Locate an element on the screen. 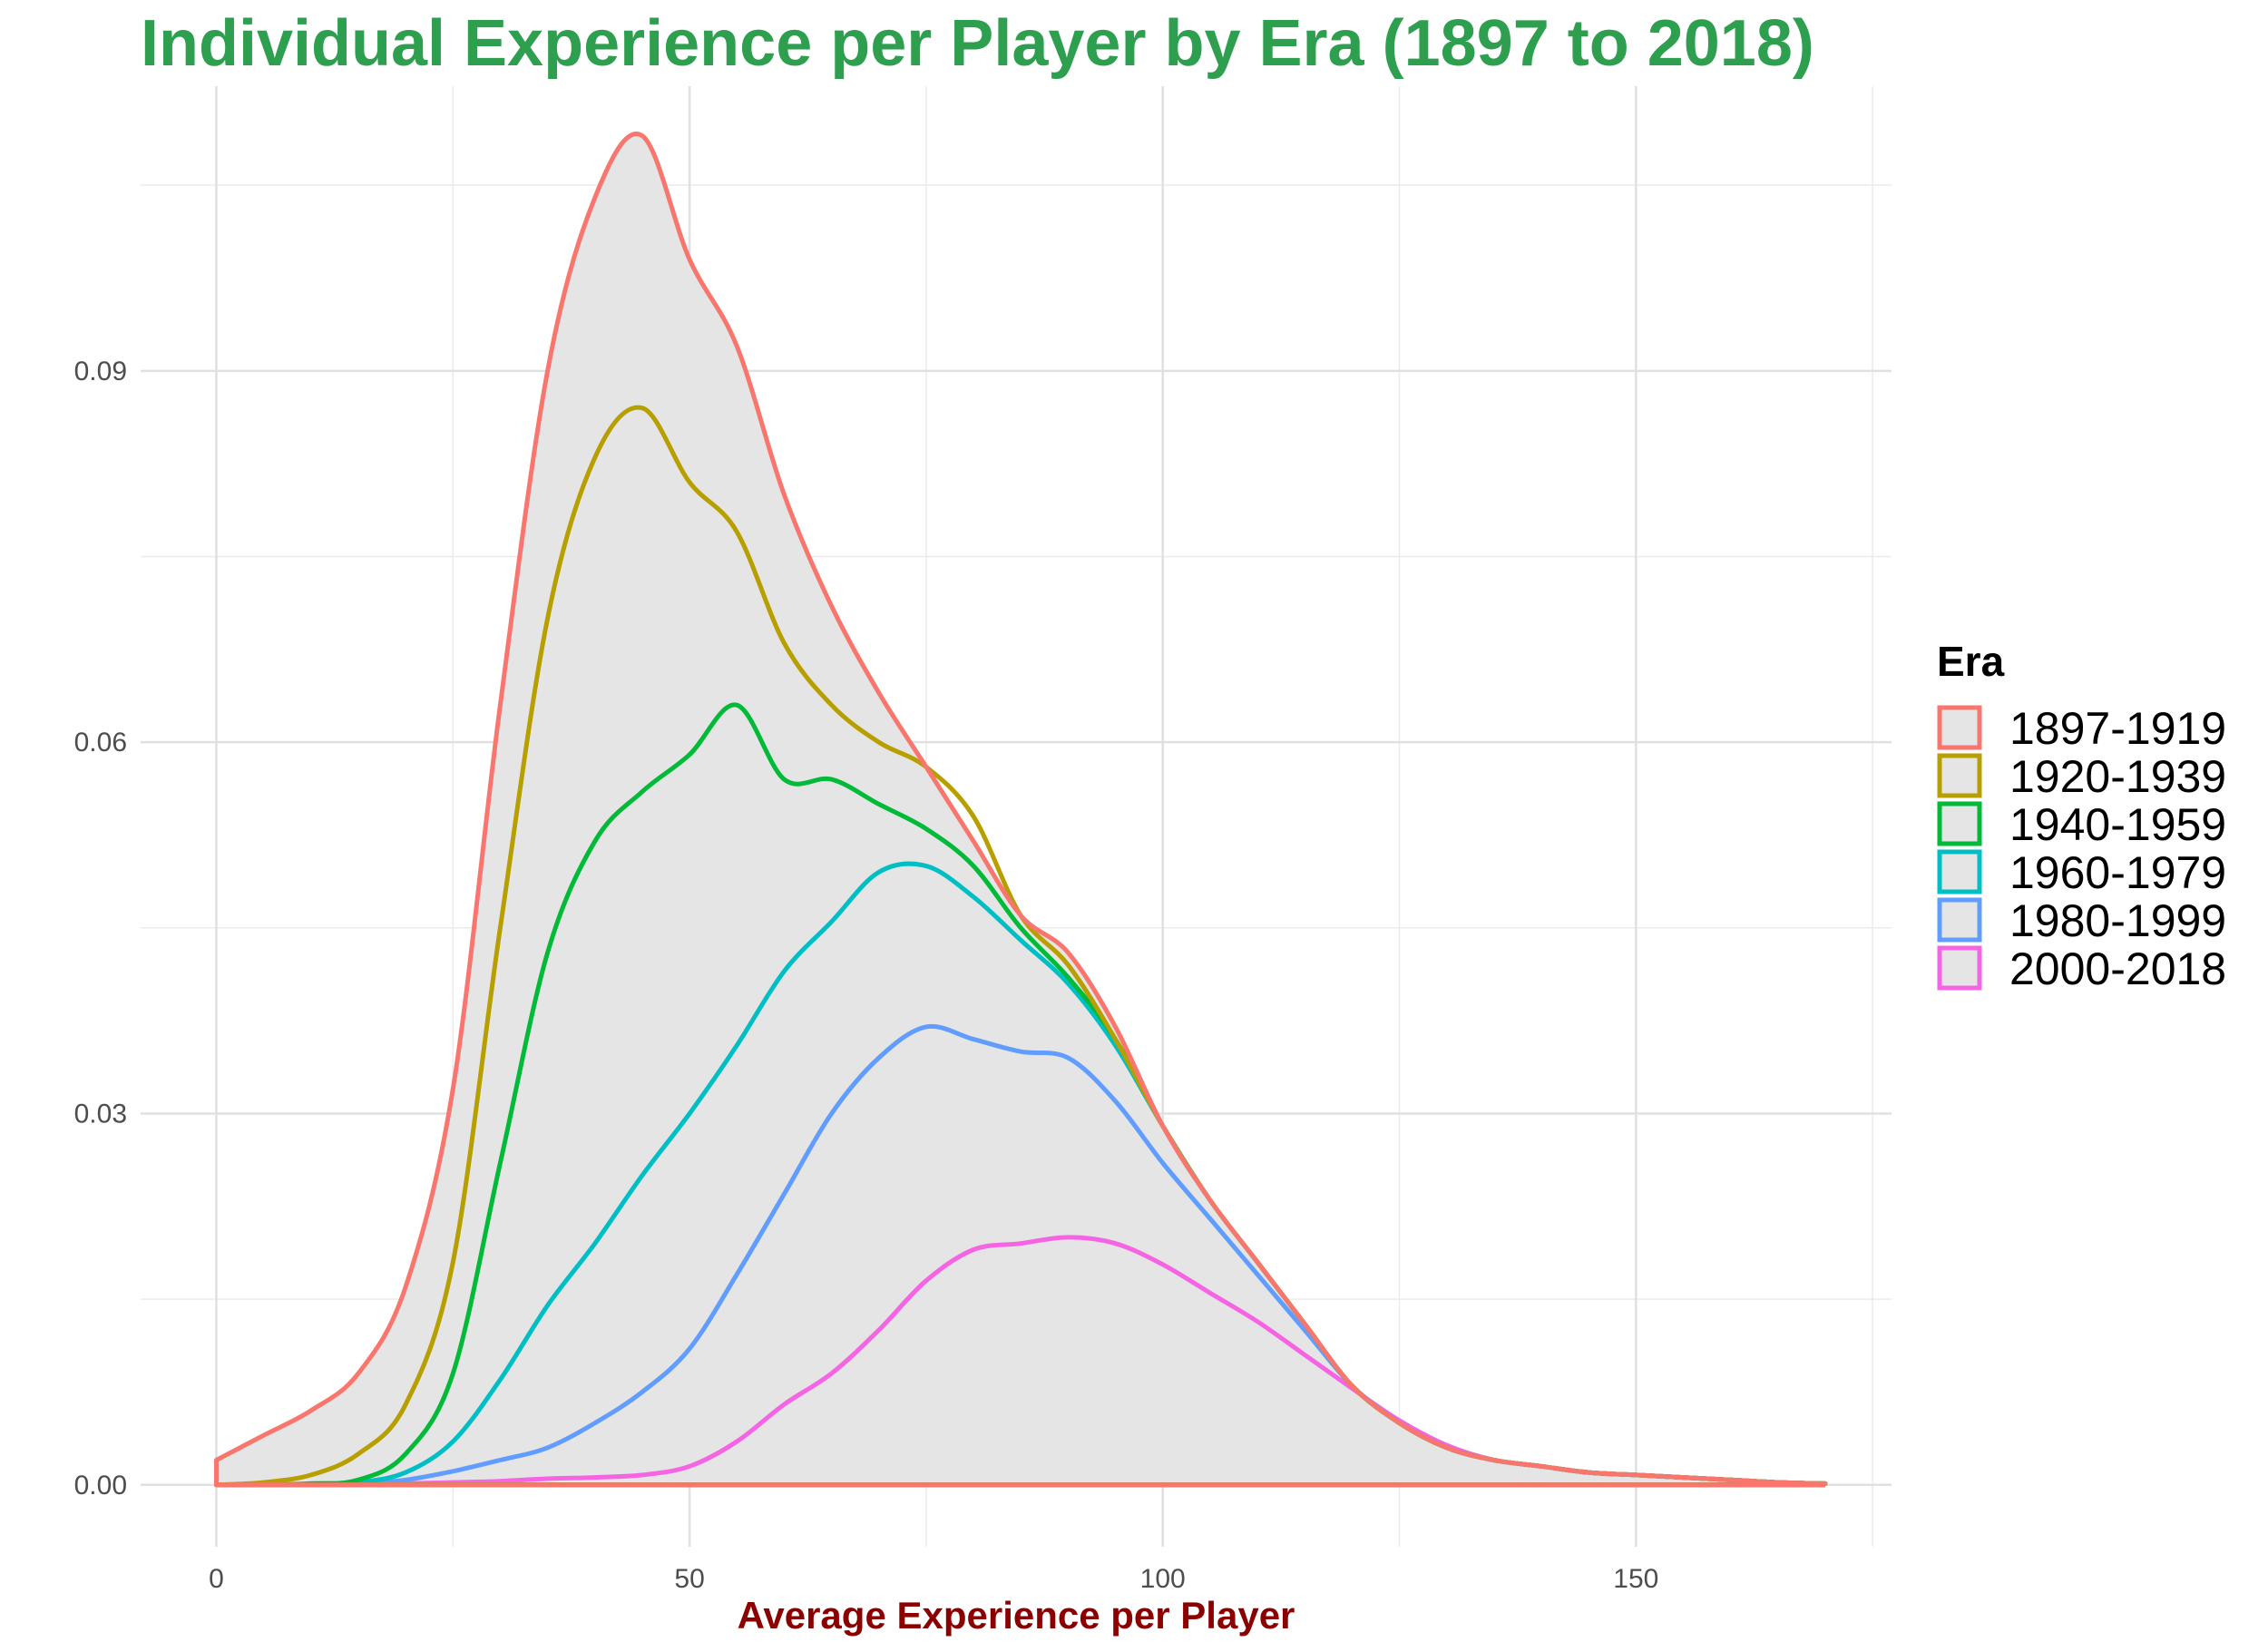 The image size is (2268, 1642). legend-label: 1920-1939 is located at coordinates (2117, 777).